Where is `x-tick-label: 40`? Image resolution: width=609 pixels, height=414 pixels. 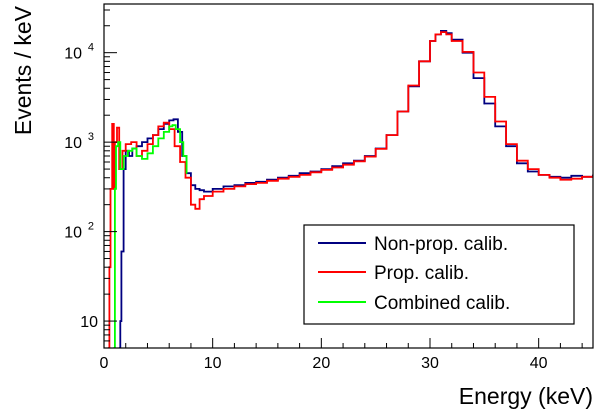
x-tick-label: 40 is located at coordinates (539, 363).